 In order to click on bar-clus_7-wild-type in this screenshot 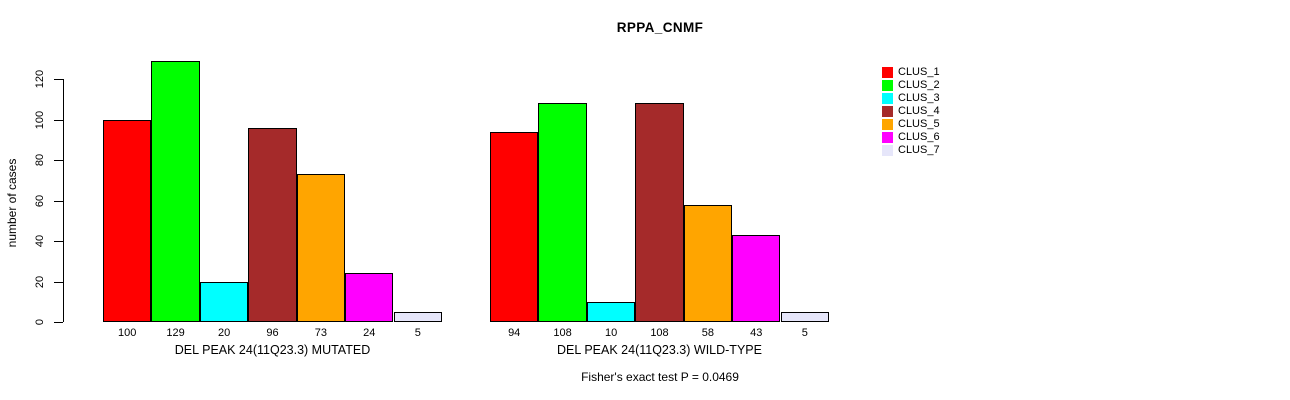, I will do `click(804, 316)`.